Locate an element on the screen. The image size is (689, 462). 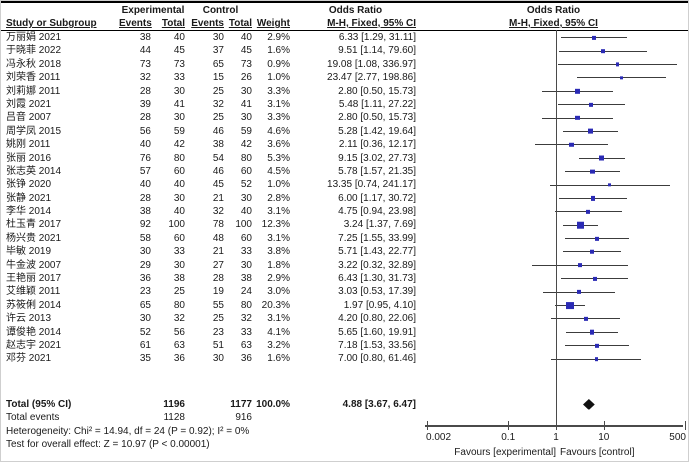
study-label: 王艳丽 2017 is located at coordinates (34, 279).